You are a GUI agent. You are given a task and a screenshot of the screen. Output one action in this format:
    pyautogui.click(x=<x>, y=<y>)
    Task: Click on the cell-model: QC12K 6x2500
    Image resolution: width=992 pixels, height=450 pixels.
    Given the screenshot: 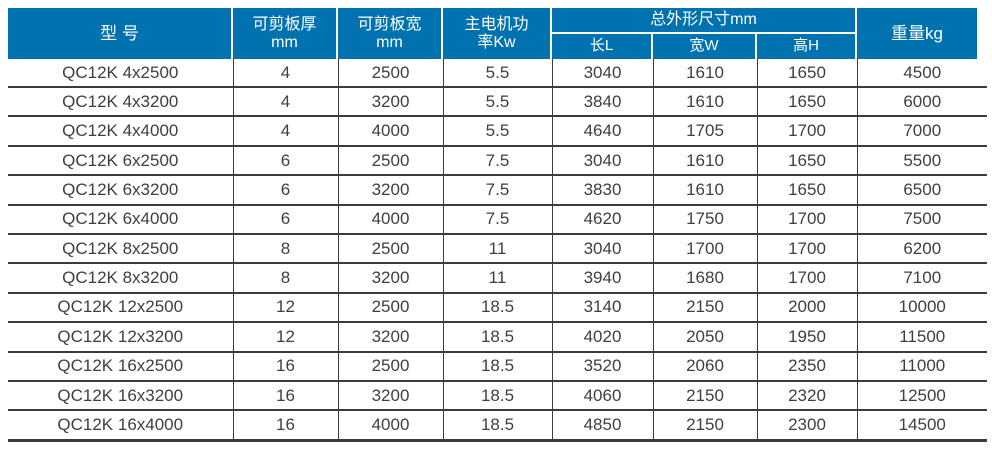 What is the action you would take?
    pyautogui.click(x=120, y=161)
    